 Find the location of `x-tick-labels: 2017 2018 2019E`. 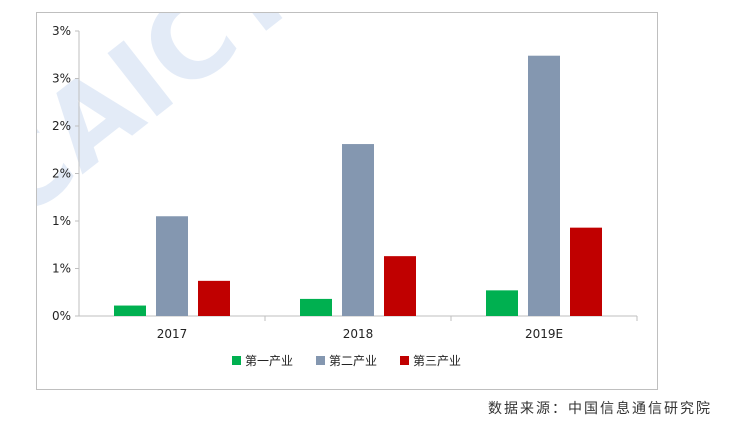

x-tick-labels: 2017 2018 2019E is located at coordinates (360, 334).